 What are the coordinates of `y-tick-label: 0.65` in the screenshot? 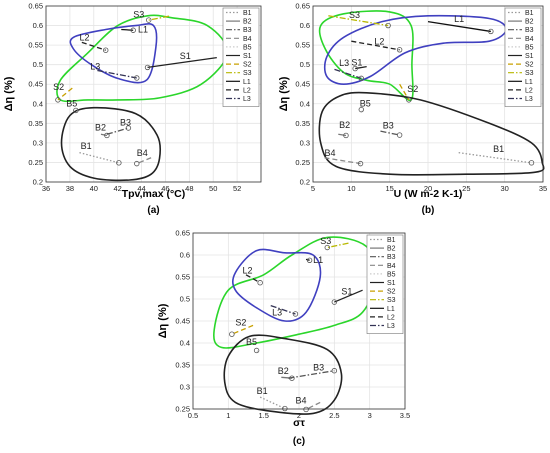 It's located at (35, 6).